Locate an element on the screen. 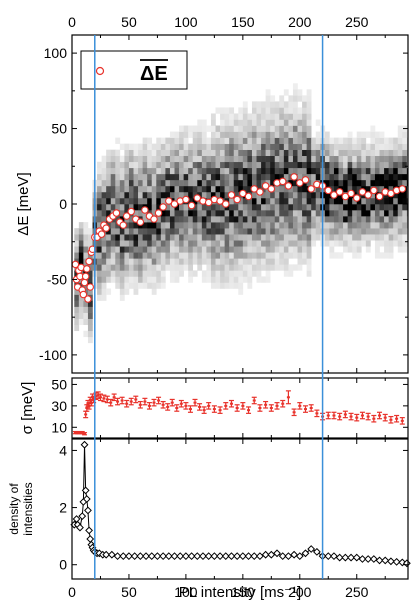  delta-e-point is located at coordinates (339, 192).